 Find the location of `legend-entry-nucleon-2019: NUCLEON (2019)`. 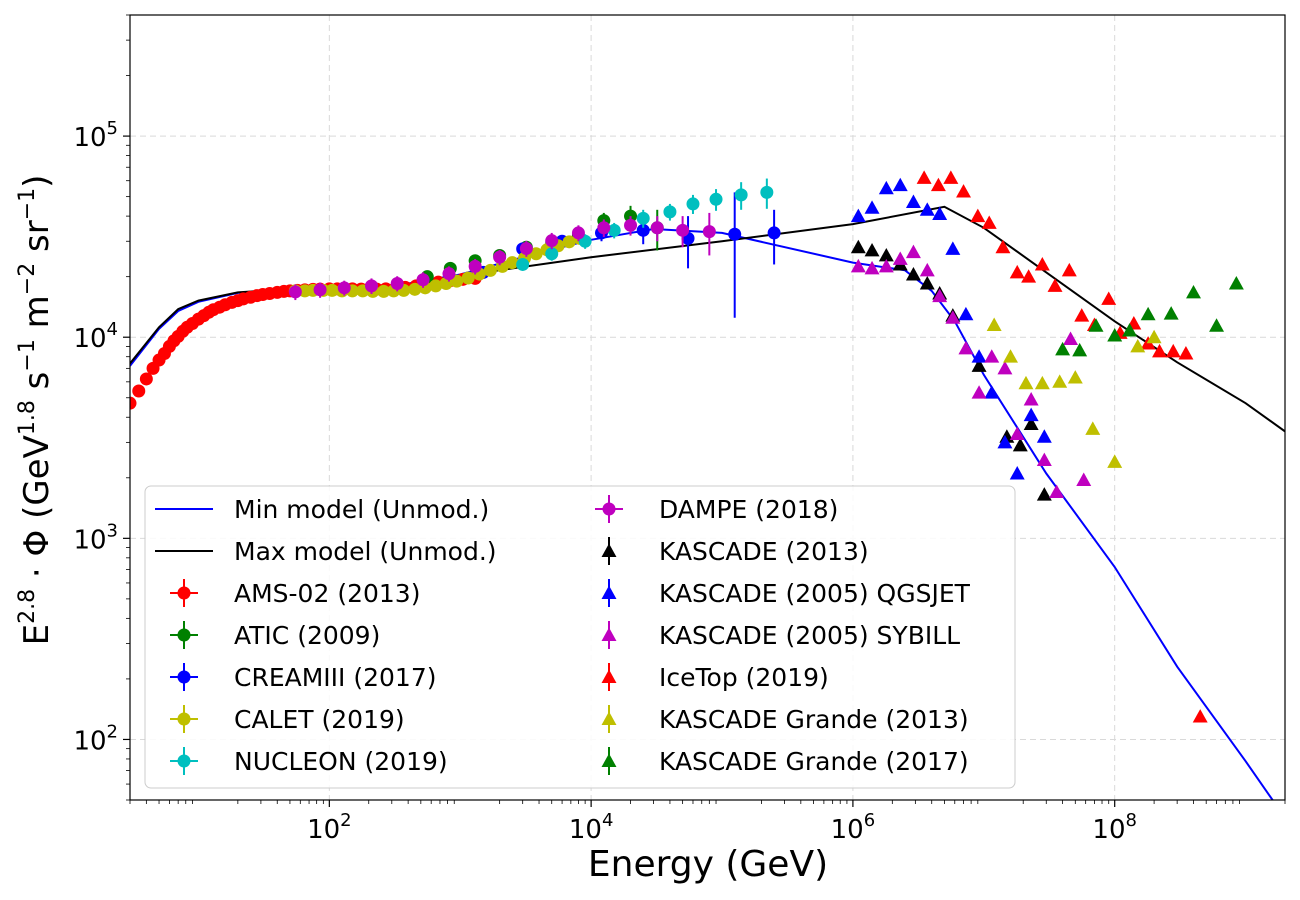

legend-entry-nucleon-2019: NUCLEON (2019) is located at coordinates (309, 761).